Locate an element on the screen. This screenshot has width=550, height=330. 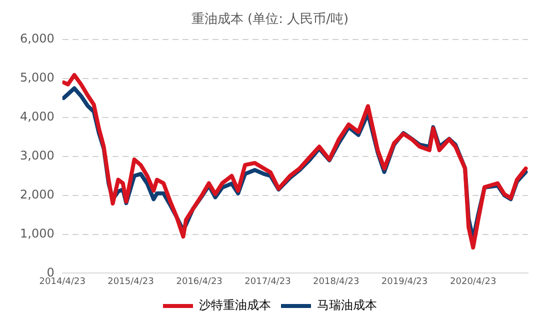
x-tick-label: 2018/4/23 is located at coordinates (336, 281).